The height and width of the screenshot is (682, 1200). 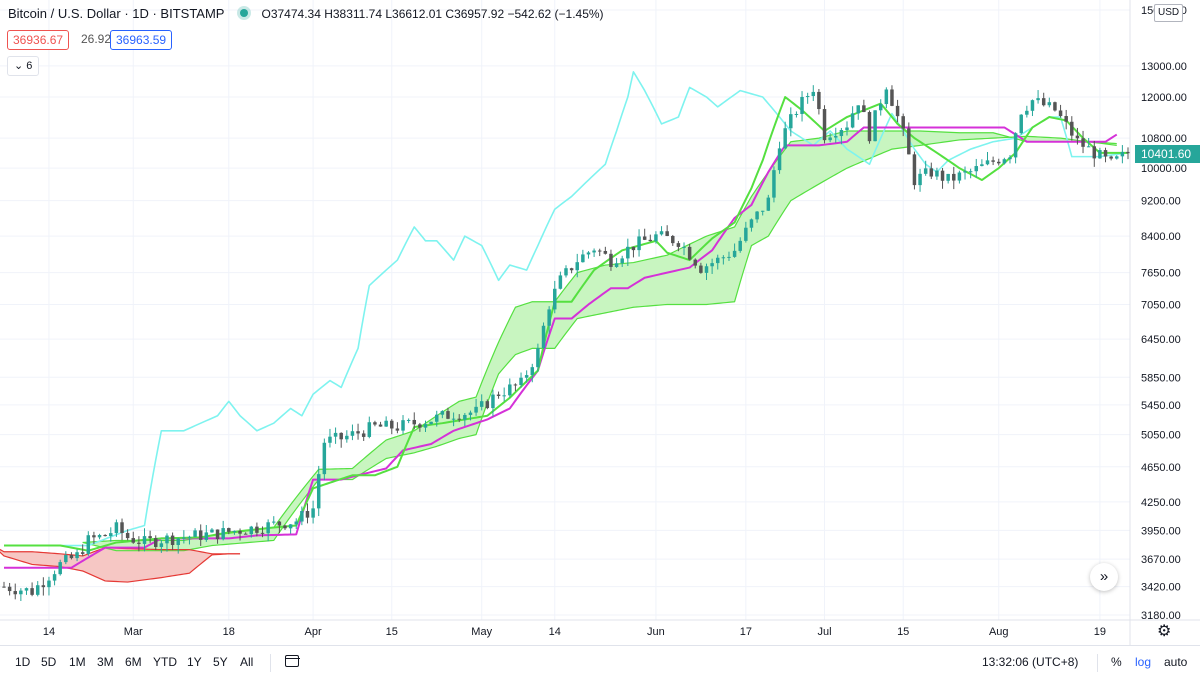 What do you see at coordinates (824, 632) in the screenshot?
I see `time-tick-label: Jul` at bounding box center [824, 632].